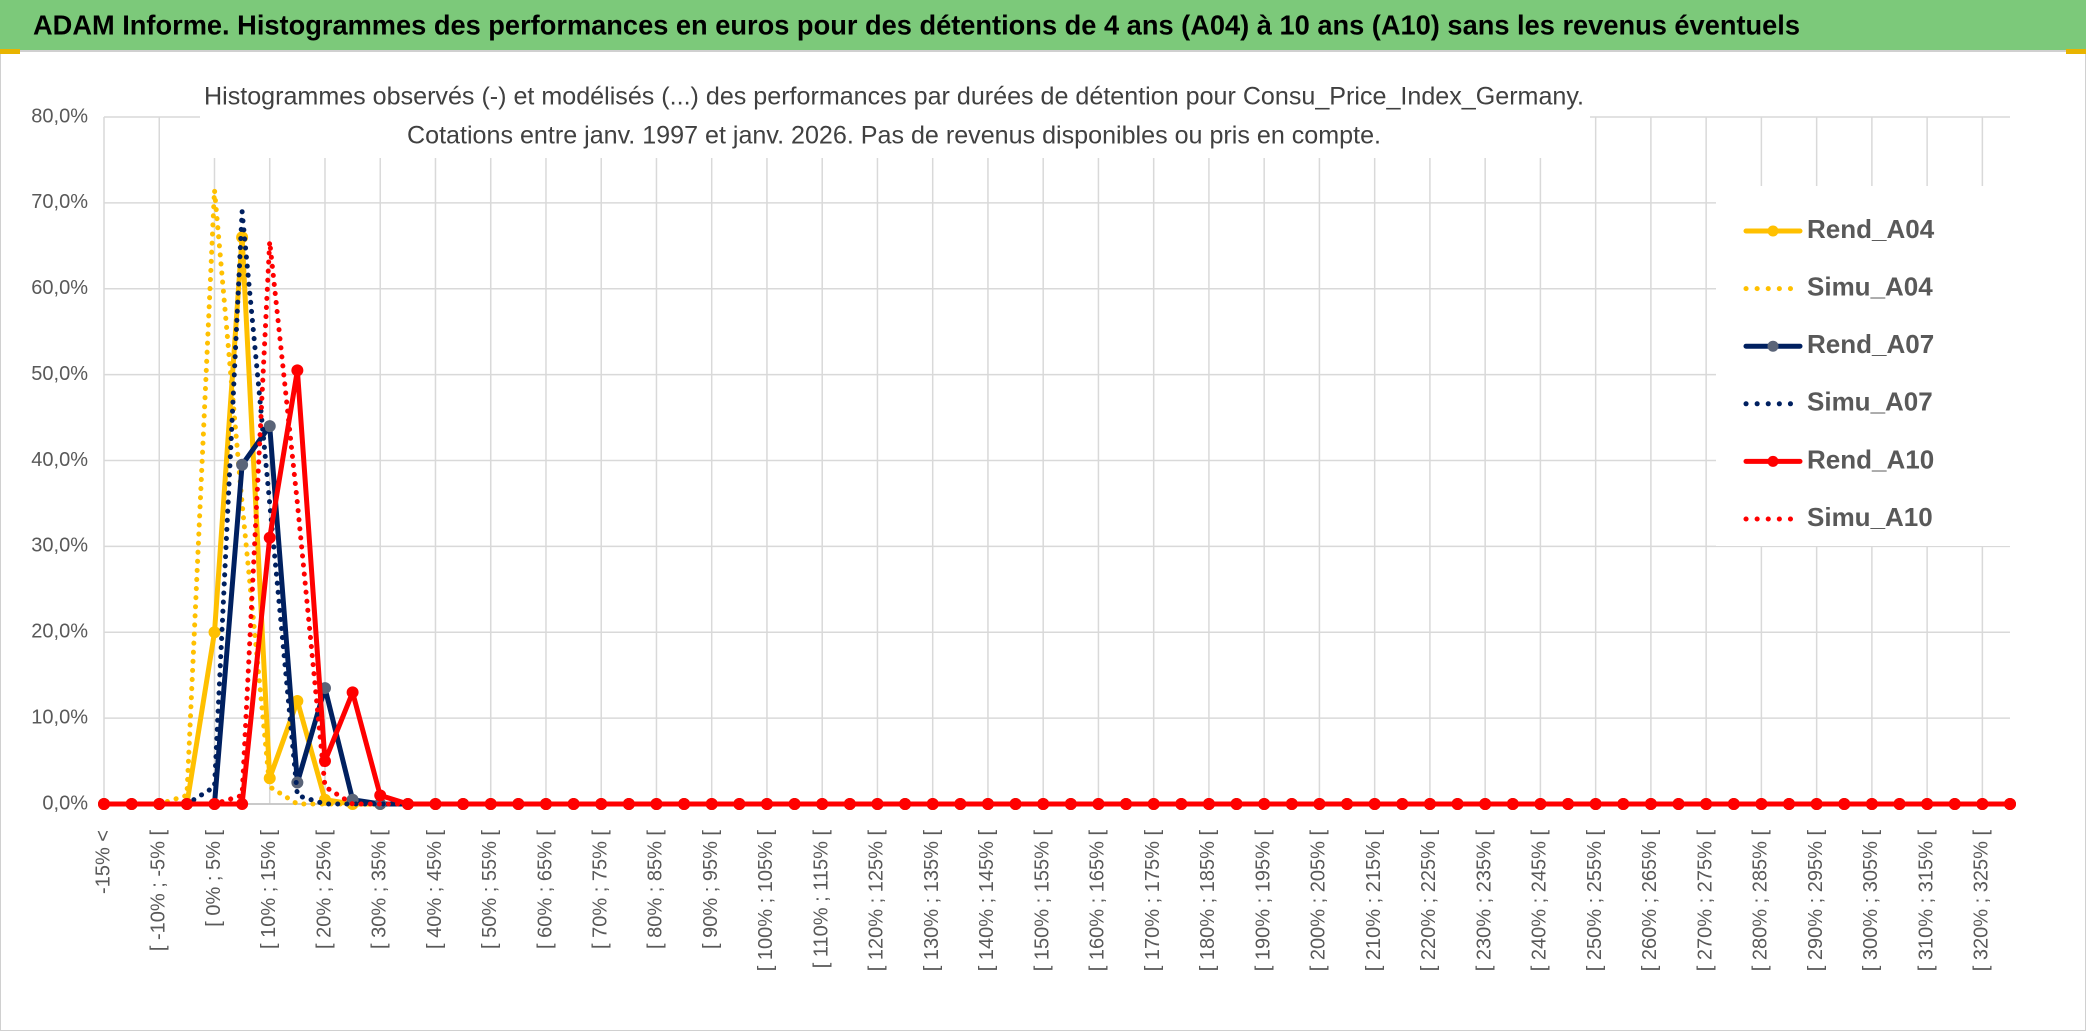 The image size is (2086, 1031). I want to click on header-bar, so click(1043, 25).